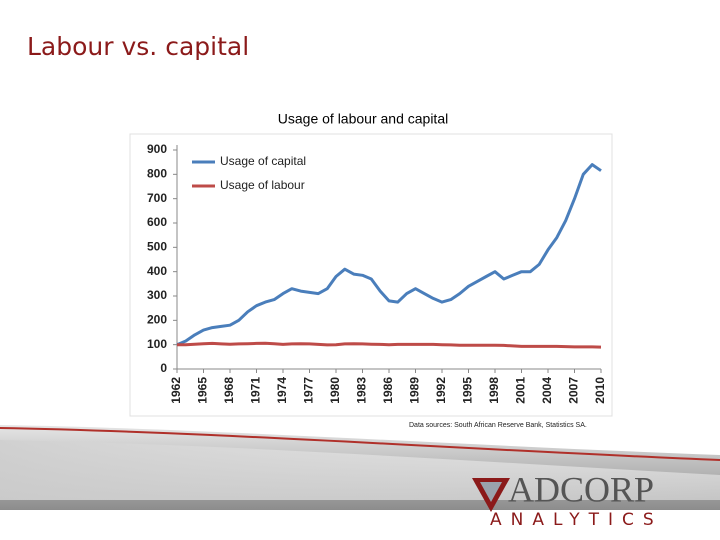 The image size is (720, 540). Describe the element at coordinates (468, 390) in the screenshot. I see `x-tick-label: 1995` at that location.